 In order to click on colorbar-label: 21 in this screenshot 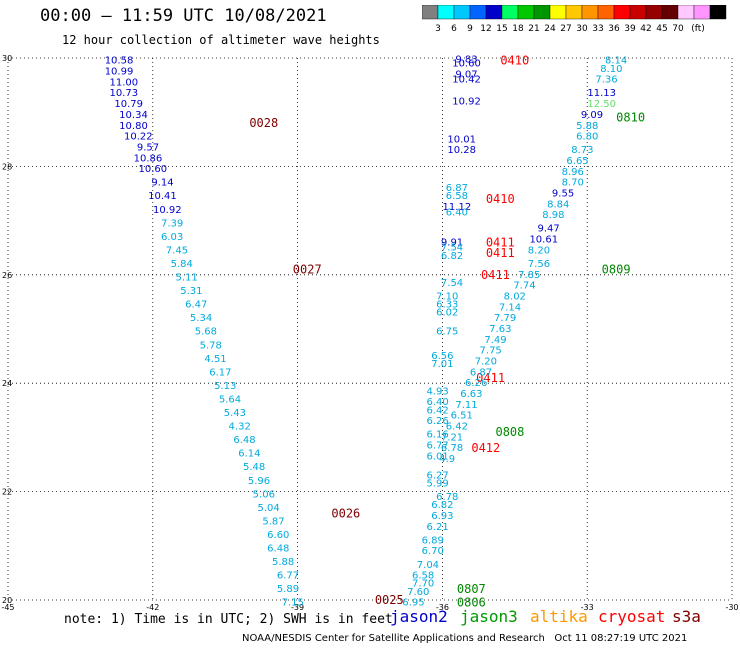, I will do `click(533, 29)`.